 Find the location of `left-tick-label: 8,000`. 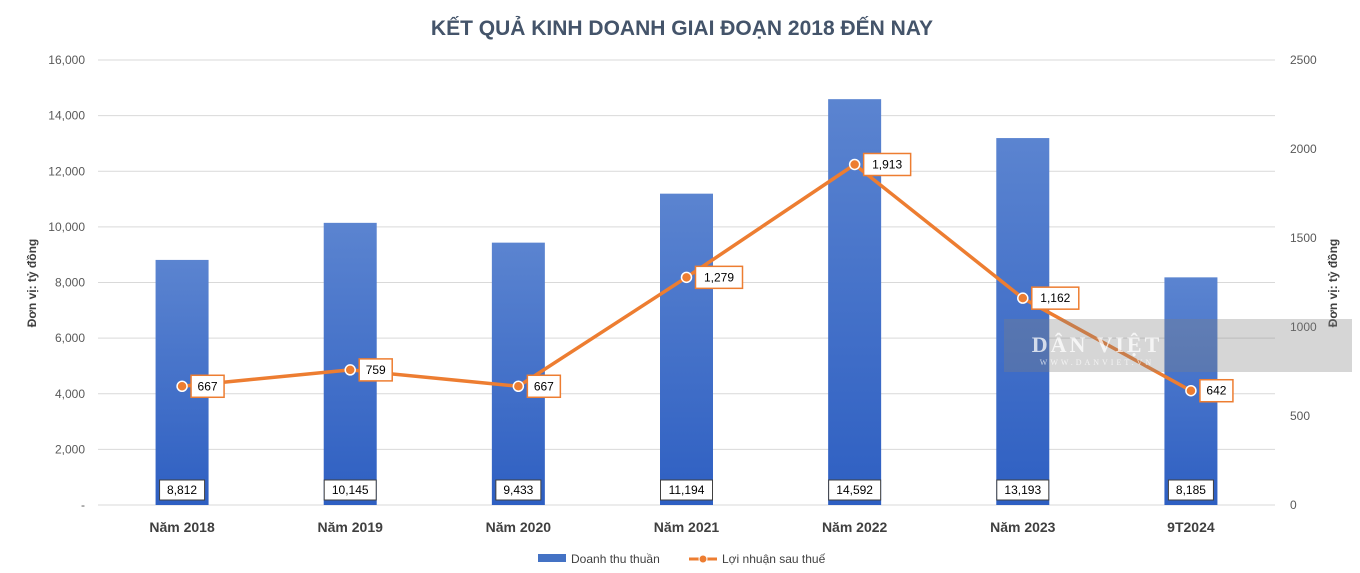

left-tick-label: 8,000 is located at coordinates (70, 283).